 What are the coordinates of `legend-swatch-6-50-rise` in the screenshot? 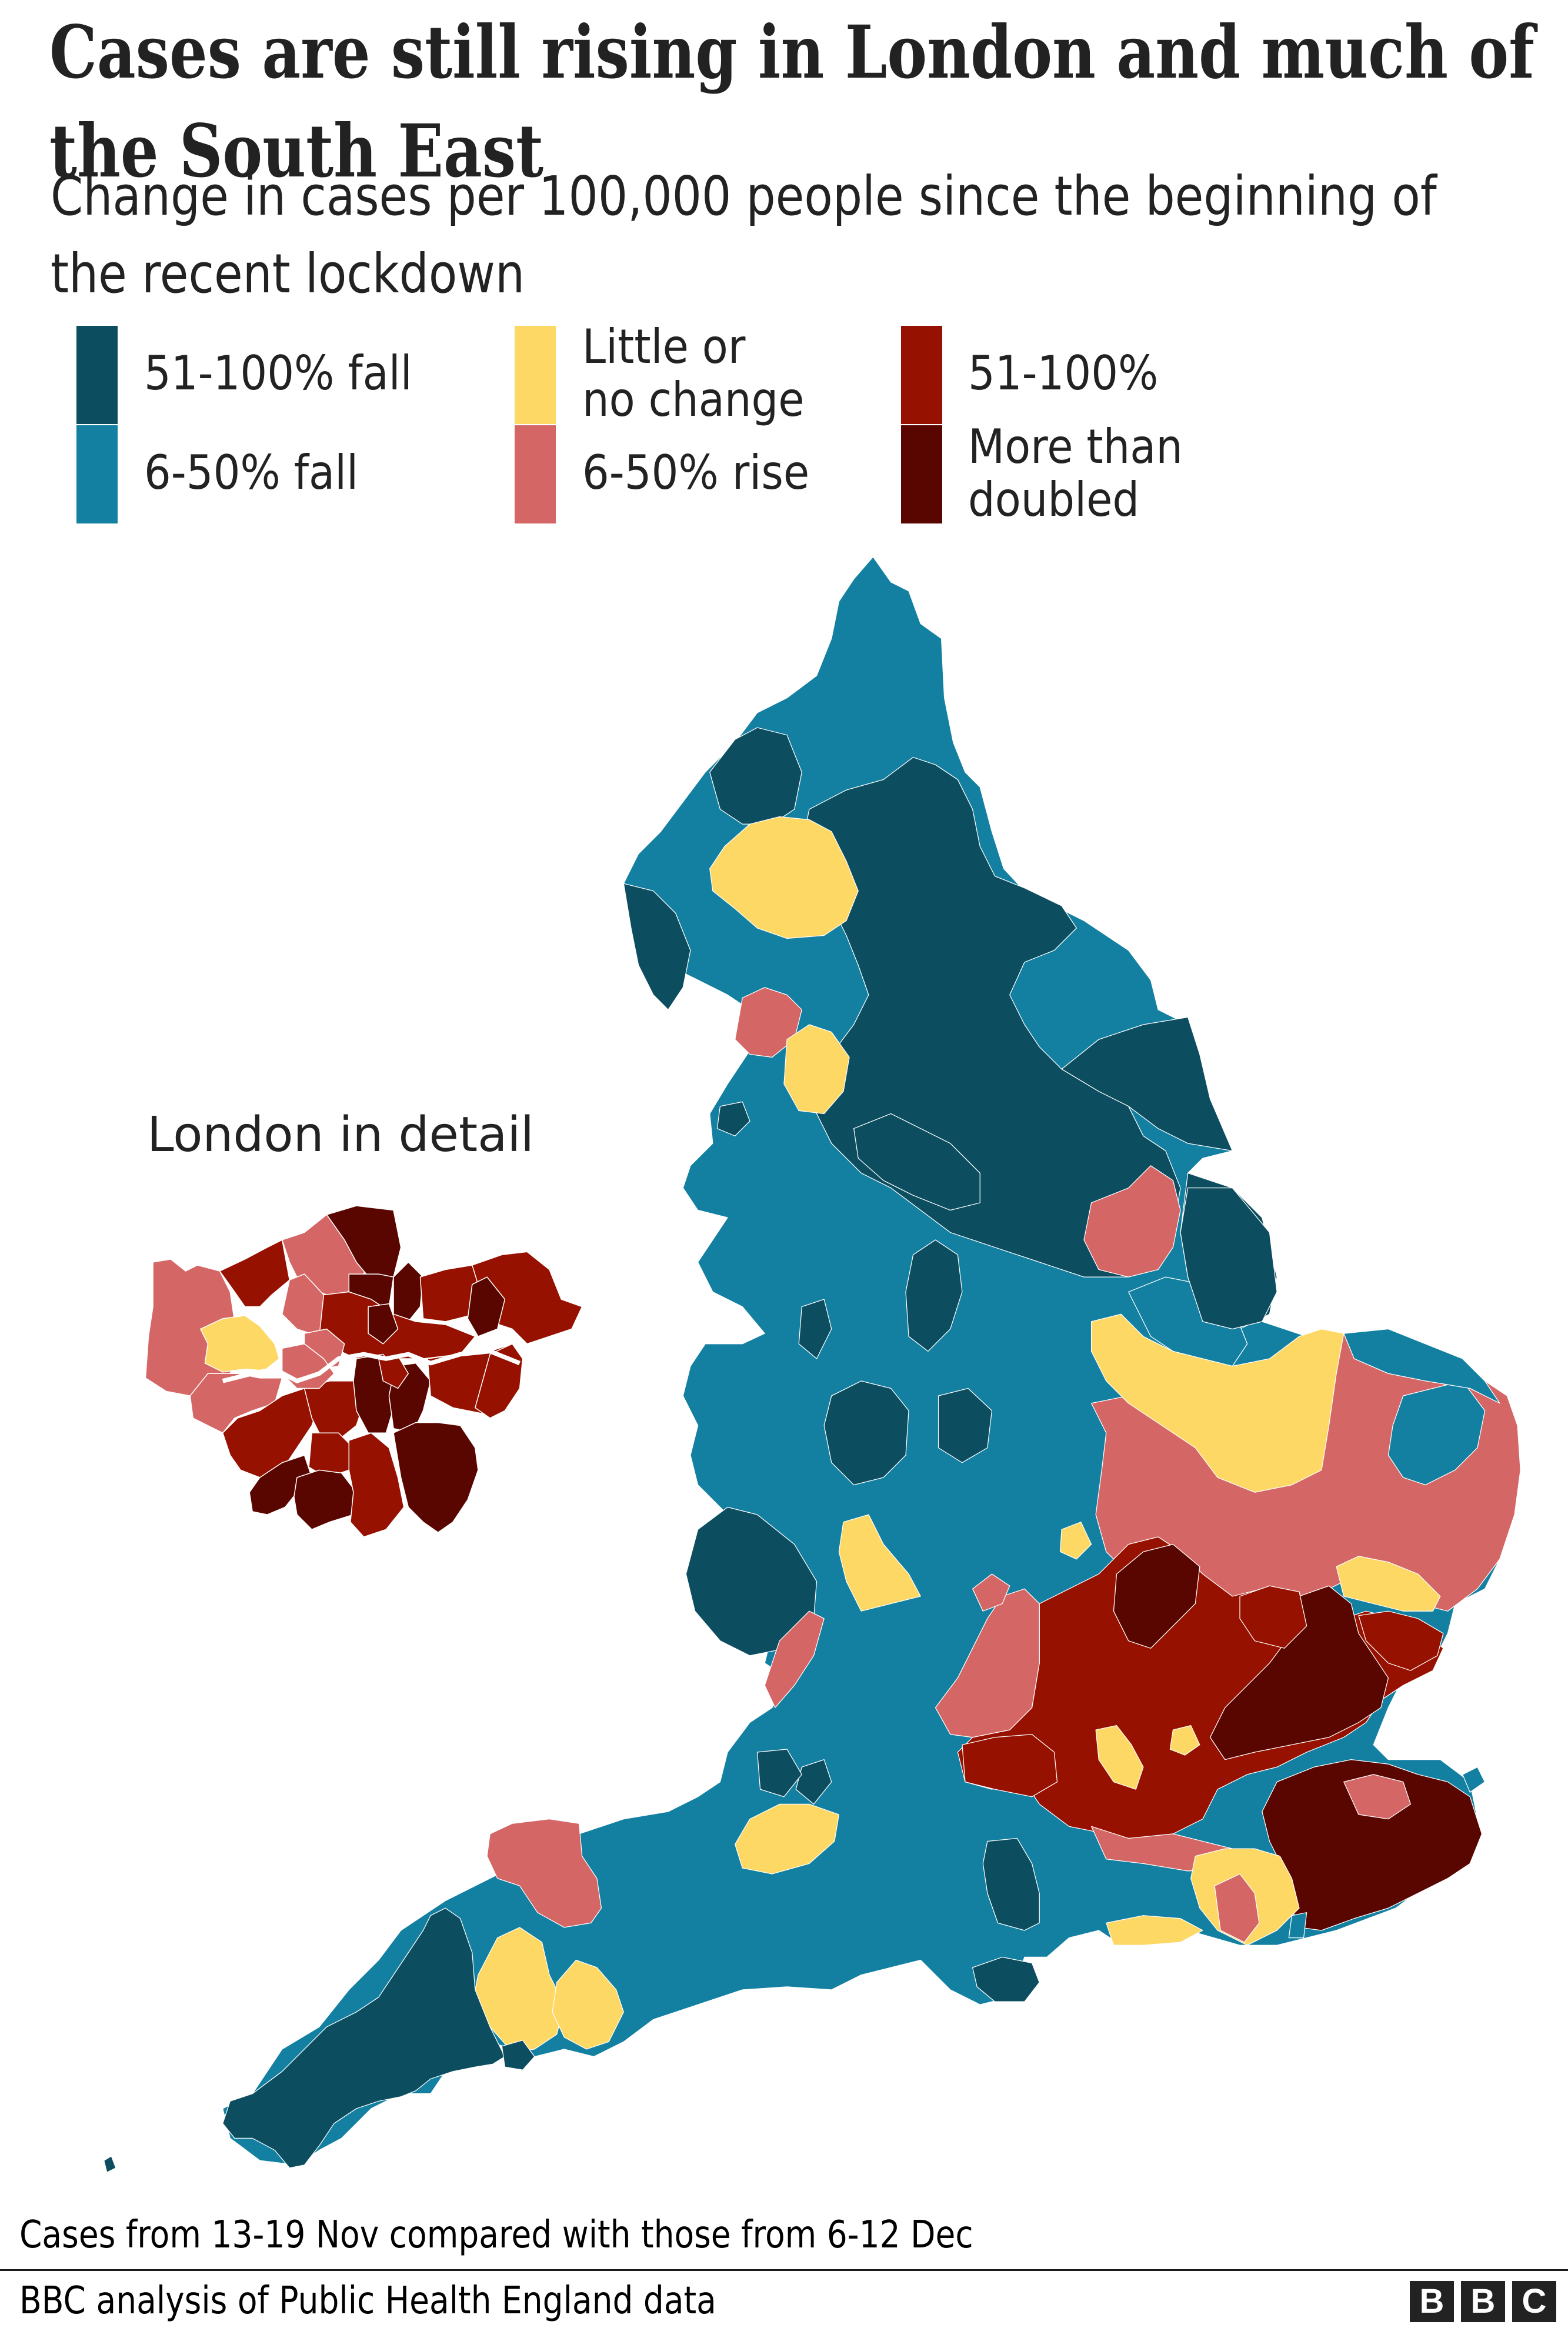 It's located at (535, 474).